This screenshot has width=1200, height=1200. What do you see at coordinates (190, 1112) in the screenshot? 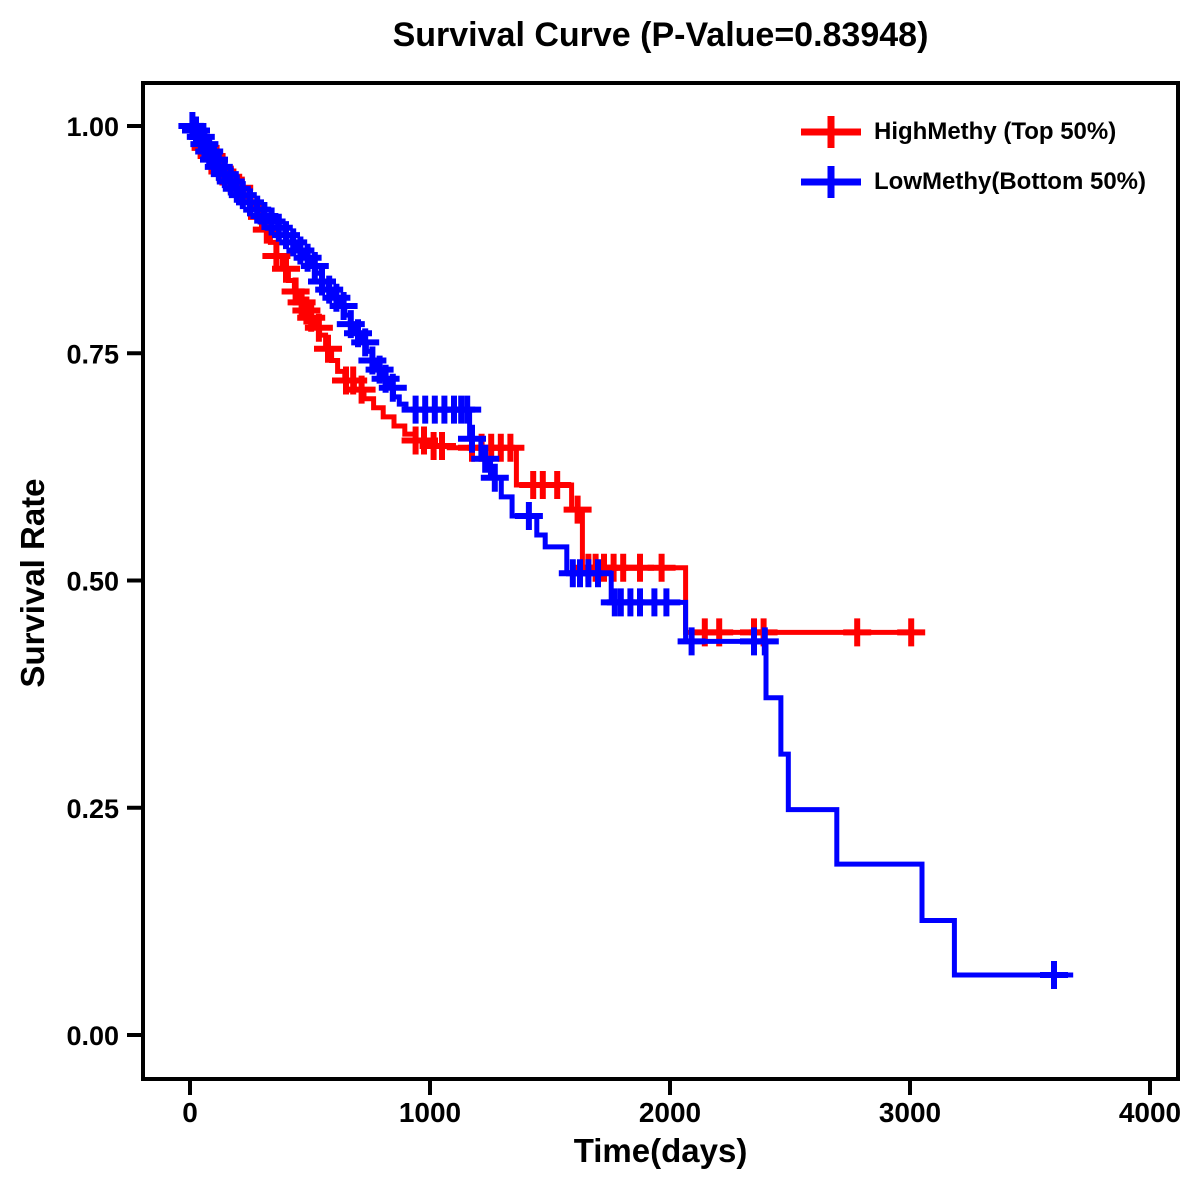
I see `x-tick-label: 0` at bounding box center [190, 1112].